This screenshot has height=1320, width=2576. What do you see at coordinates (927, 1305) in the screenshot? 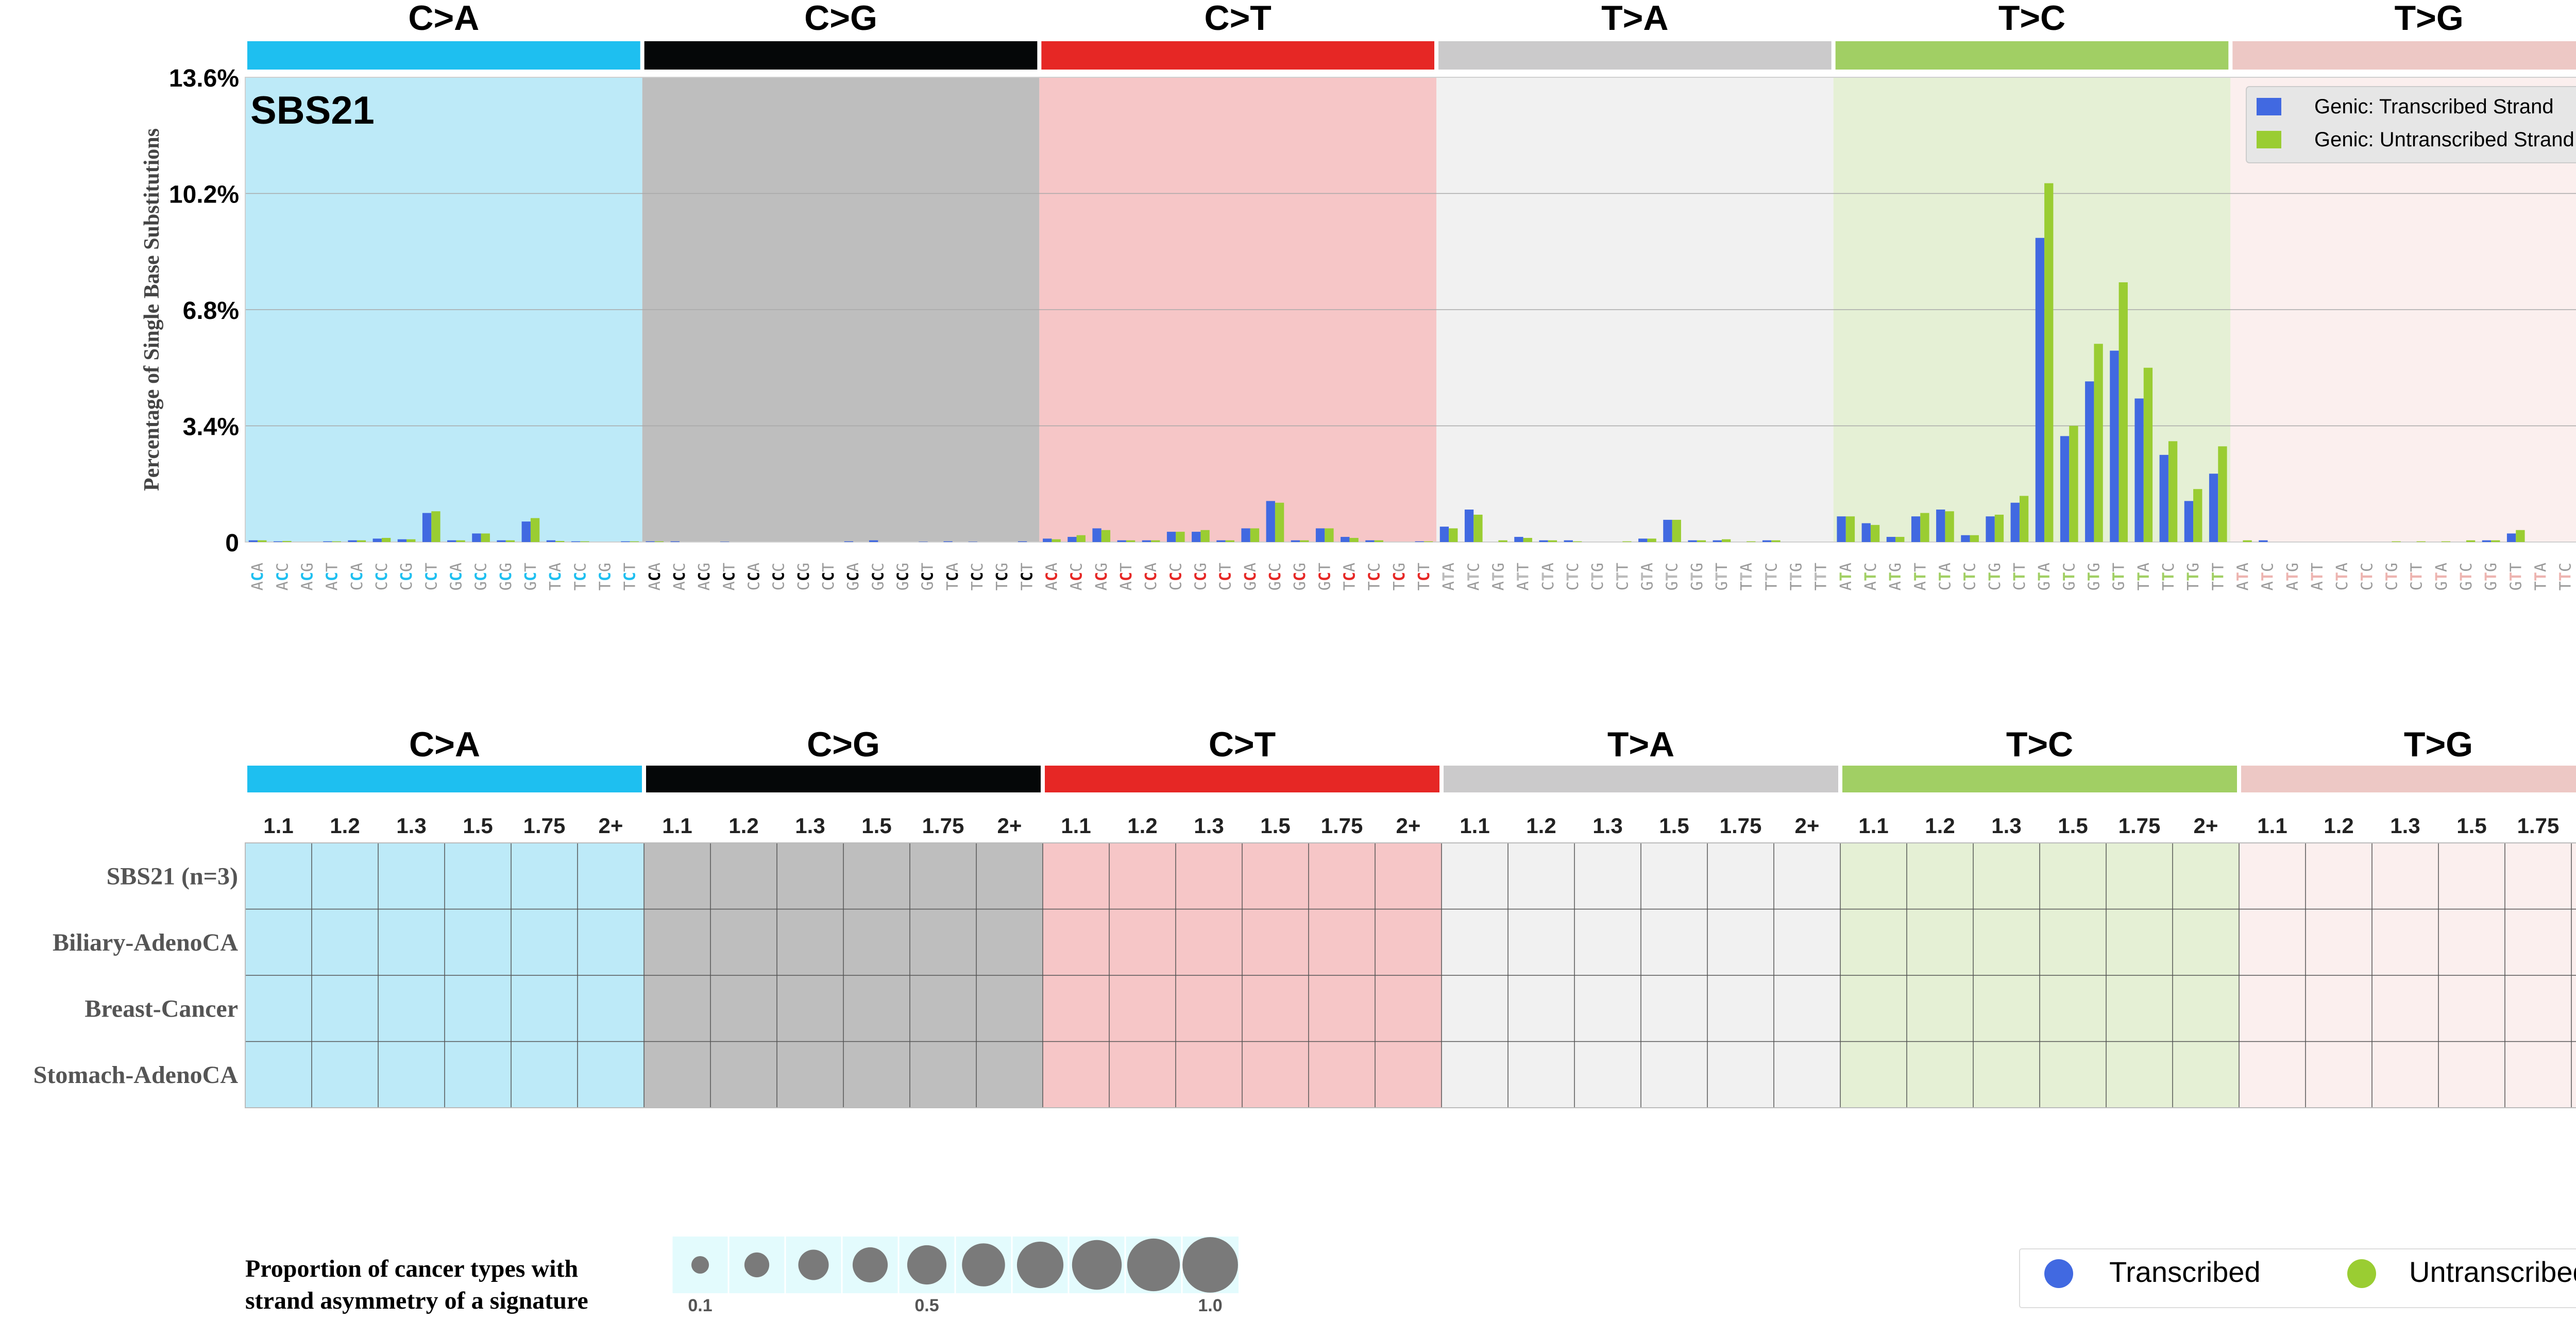
I see `size-legend-tick: 0.5` at bounding box center [927, 1305].